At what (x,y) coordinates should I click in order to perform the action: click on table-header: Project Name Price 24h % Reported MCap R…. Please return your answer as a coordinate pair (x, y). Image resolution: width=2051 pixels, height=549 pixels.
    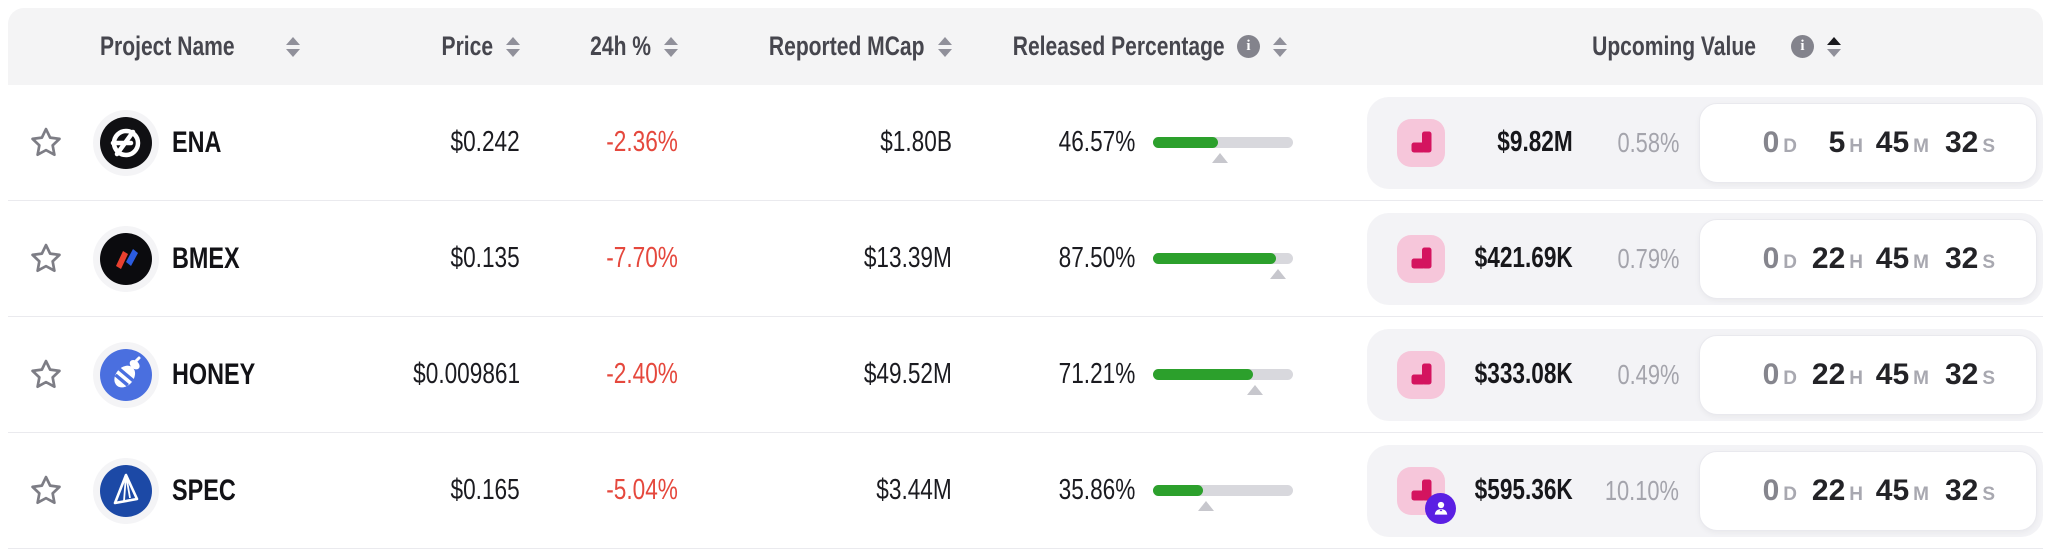
    Looking at the image, I should click on (1025, 46).